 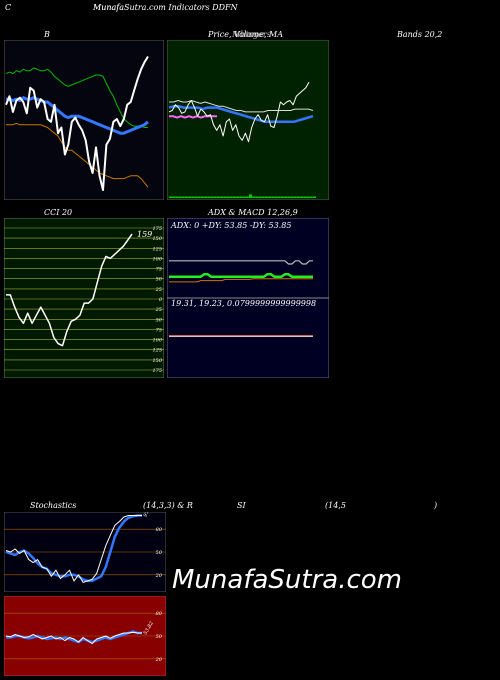 What do you see at coordinates (108, 7) in the screenshot?
I see `page-title-overlap: Munafa` at bounding box center [108, 7].